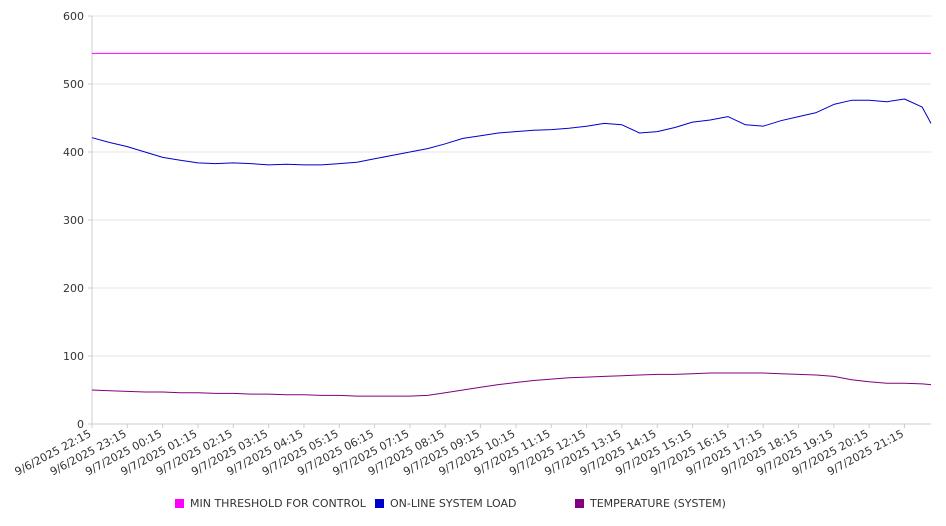 The image size is (946, 526). I want to click on legend-swatch-online-system-load, so click(379, 503).